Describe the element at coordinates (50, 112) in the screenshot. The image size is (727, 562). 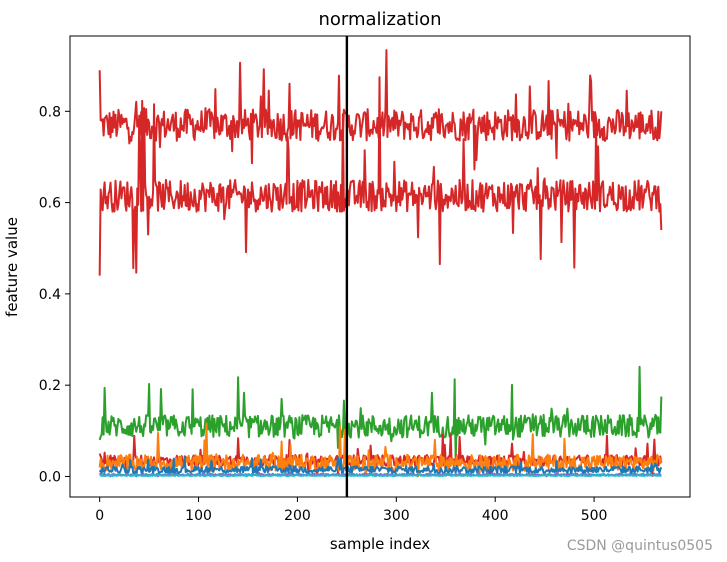
I see `y-tick-label: 0.8` at that location.